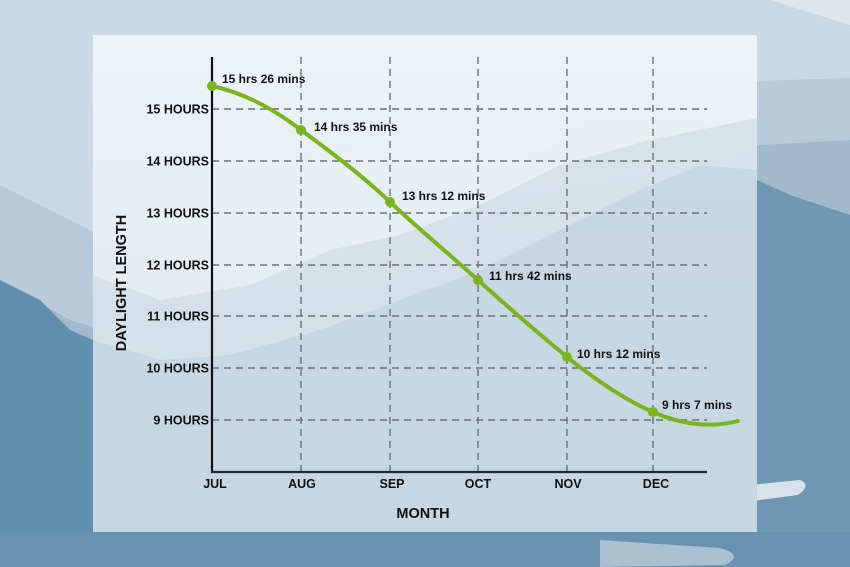 Image resolution: width=850 pixels, height=567 pixels. What do you see at coordinates (803, 373) in the screenshot?
I see `mountain-dark-right` at bounding box center [803, 373].